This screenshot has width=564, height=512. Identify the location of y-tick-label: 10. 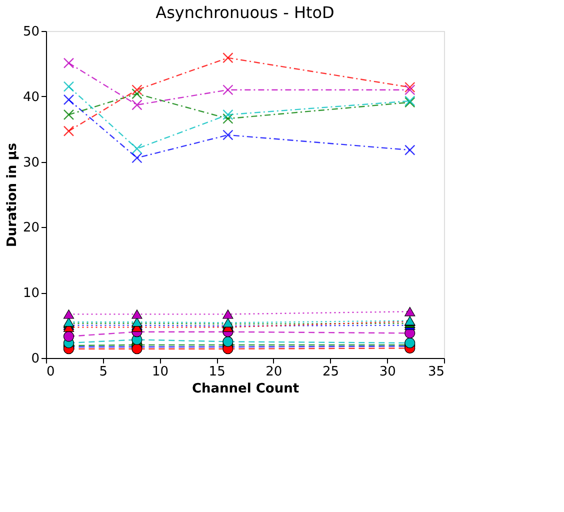
(31, 294).